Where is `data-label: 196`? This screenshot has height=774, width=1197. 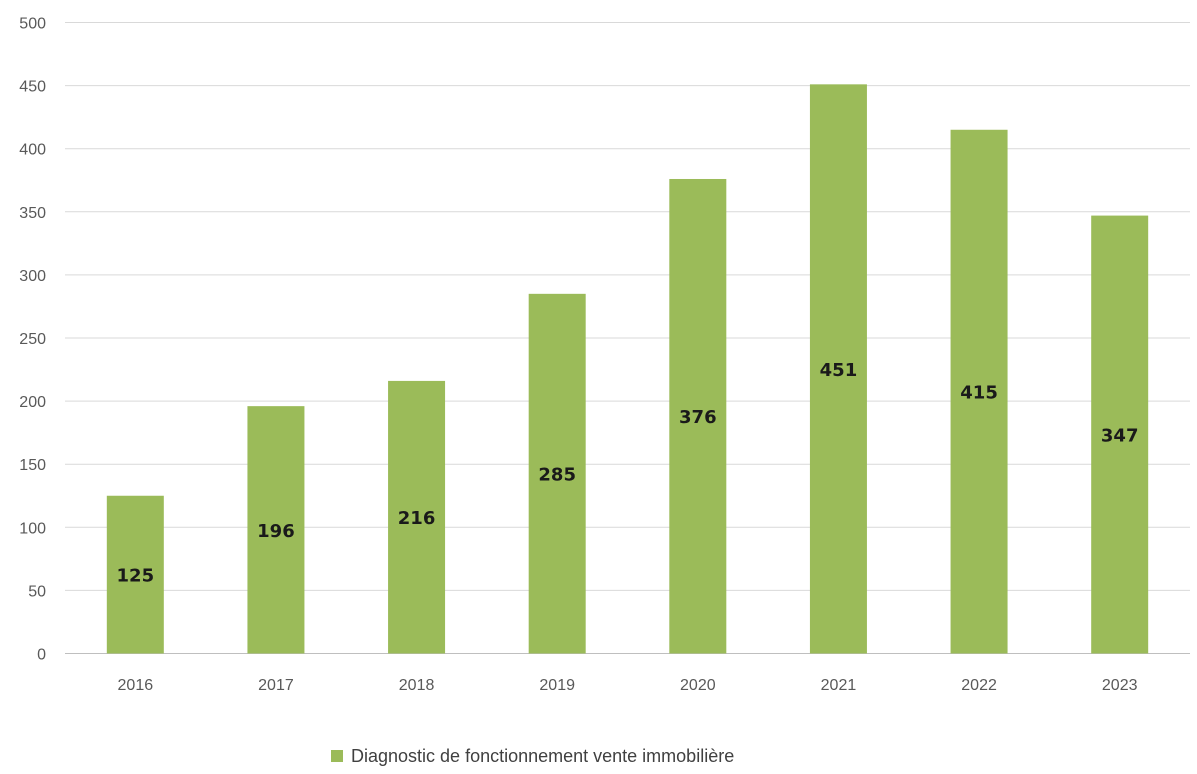 data-label: 196 is located at coordinates (276, 531).